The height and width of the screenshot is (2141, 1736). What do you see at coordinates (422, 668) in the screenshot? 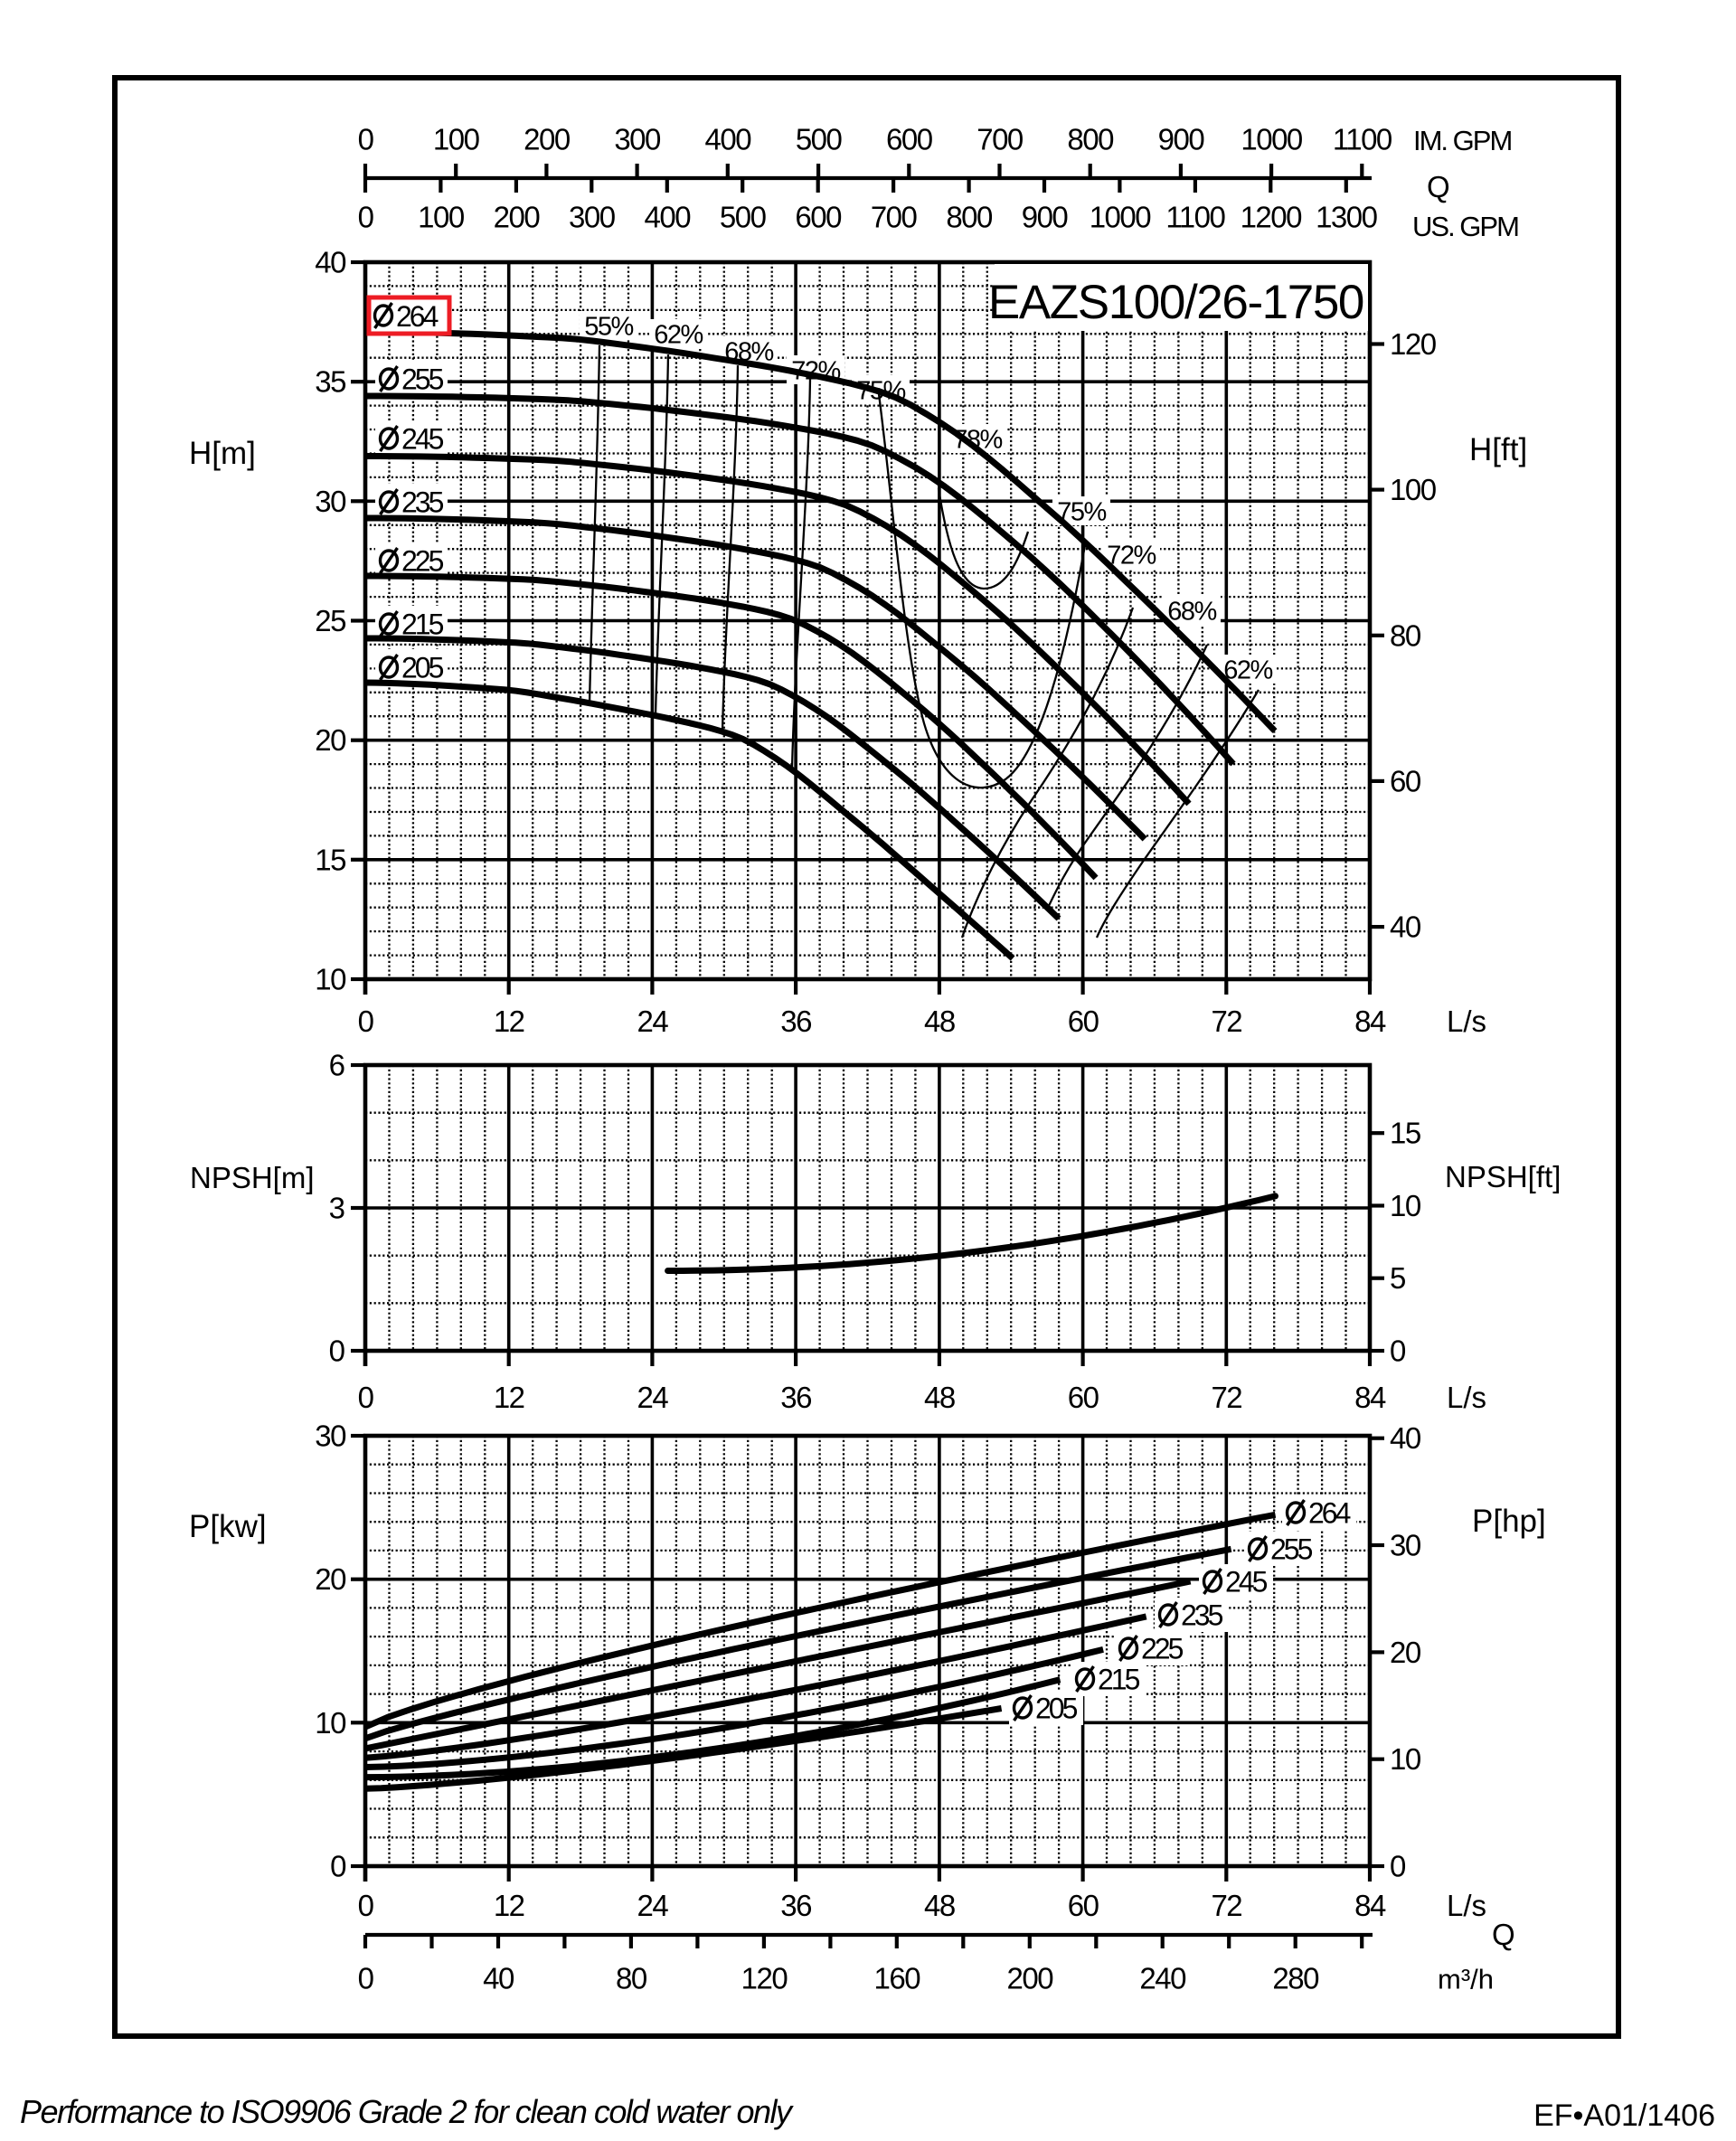
I see `svg-text: 205` at bounding box center [422, 668].